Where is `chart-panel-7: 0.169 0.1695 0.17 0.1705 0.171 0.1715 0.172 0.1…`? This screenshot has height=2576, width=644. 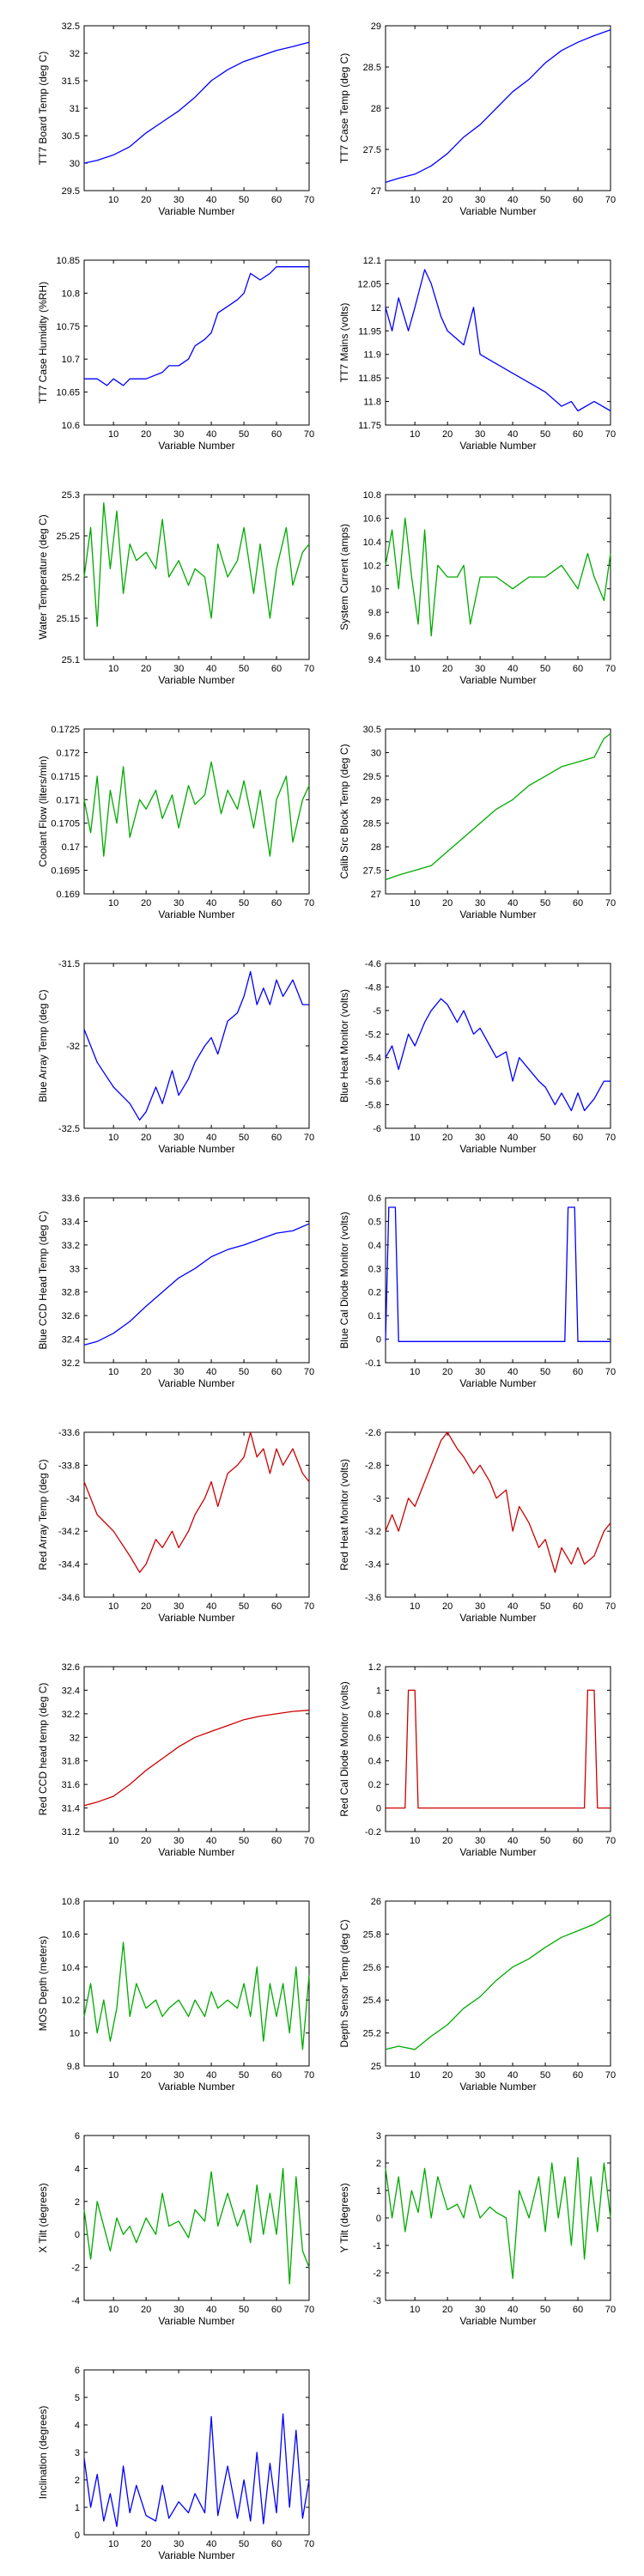
chart-panel-7: 0.169 0.1695 0.17 0.1705 0.171 0.1715 0.172 0.1… is located at coordinates (175, 823).